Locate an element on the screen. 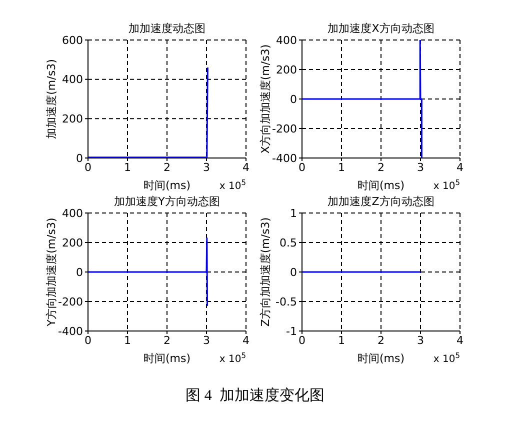 This screenshot has height=424, width=510. chart-title: 加加速度X方向动态图 is located at coordinates (381, 28).